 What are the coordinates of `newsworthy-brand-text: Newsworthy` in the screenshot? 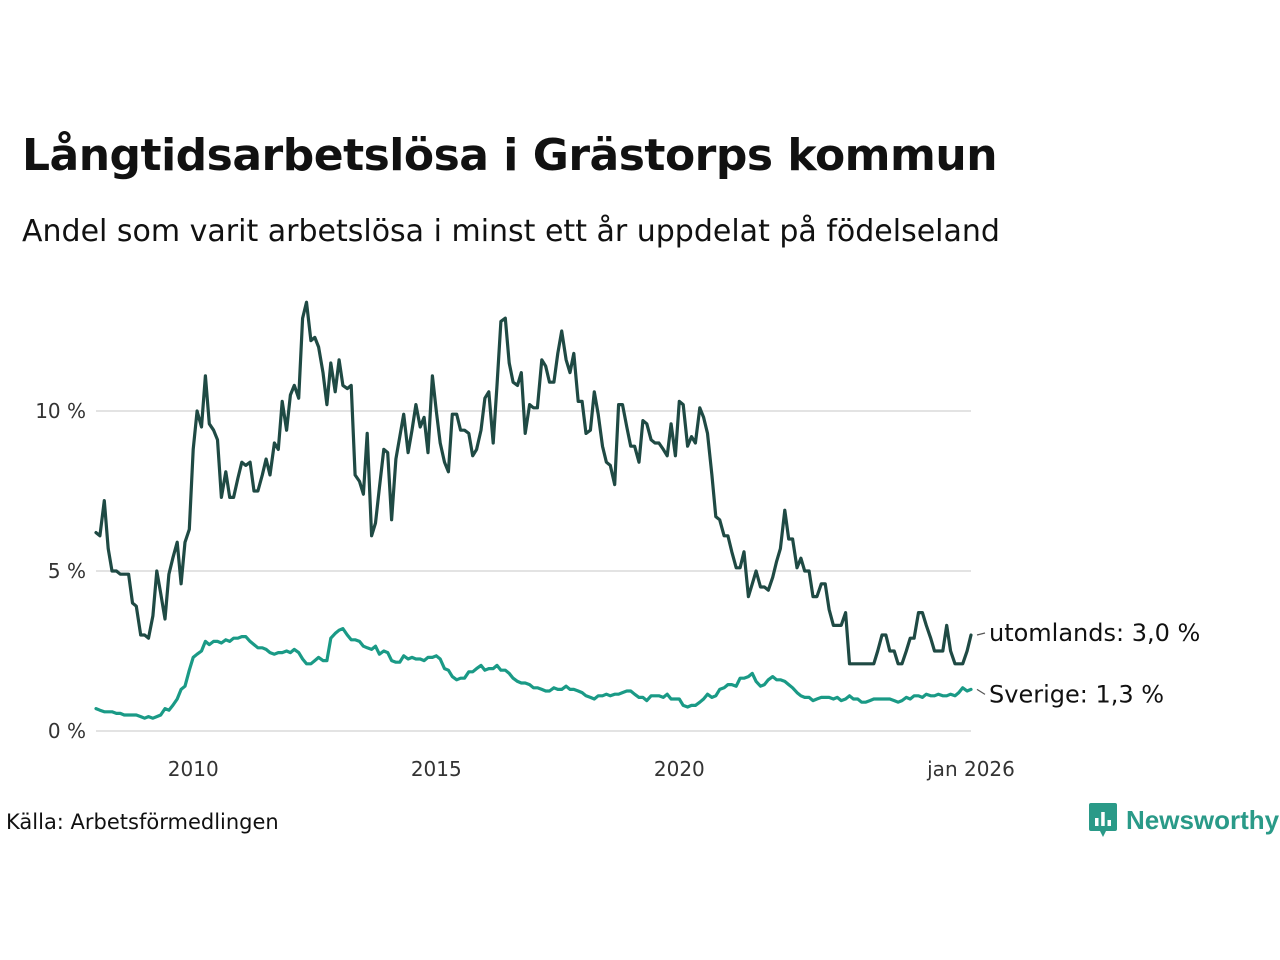 It's located at (1203, 819).